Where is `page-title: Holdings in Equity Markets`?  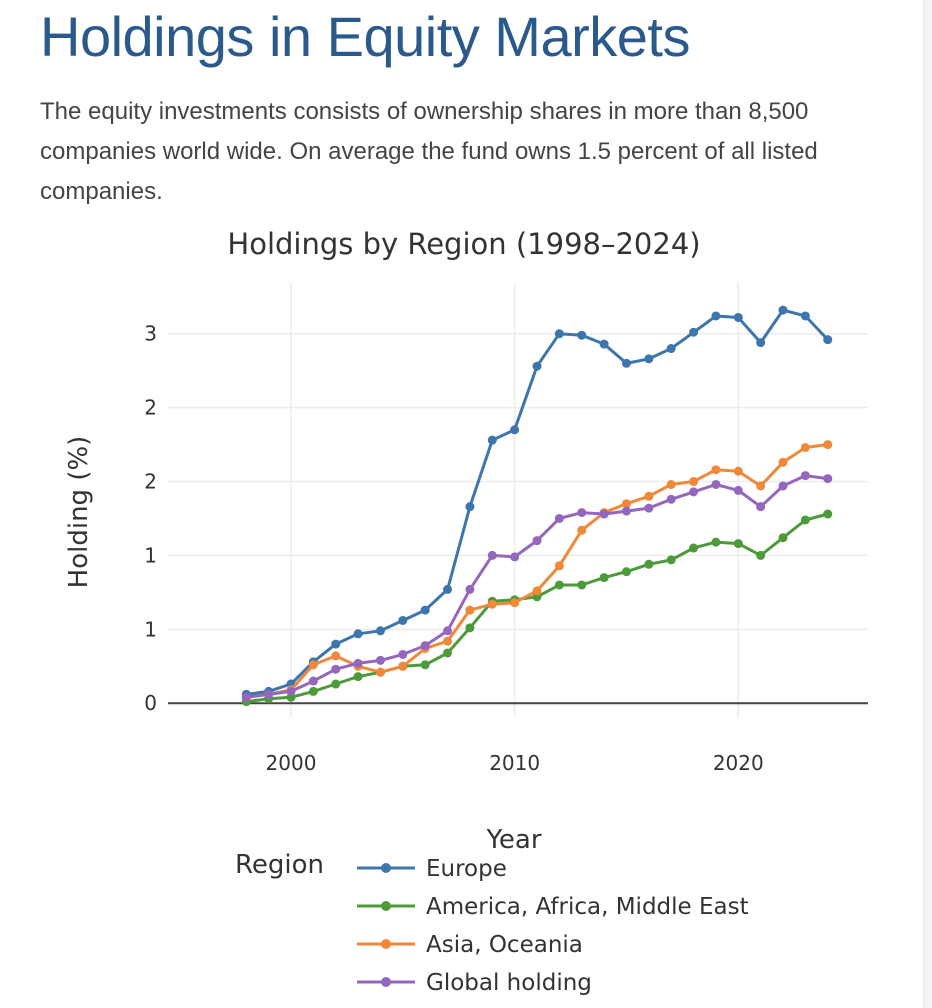 page-title: Holdings in Equity Markets is located at coordinates (365, 36).